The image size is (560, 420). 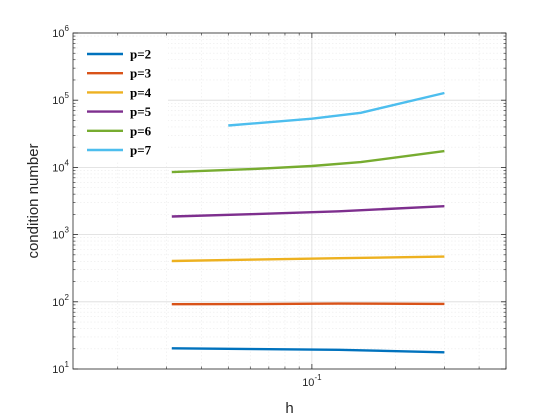 I want to click on legend-label: p=5, so click(x=141, y=111).